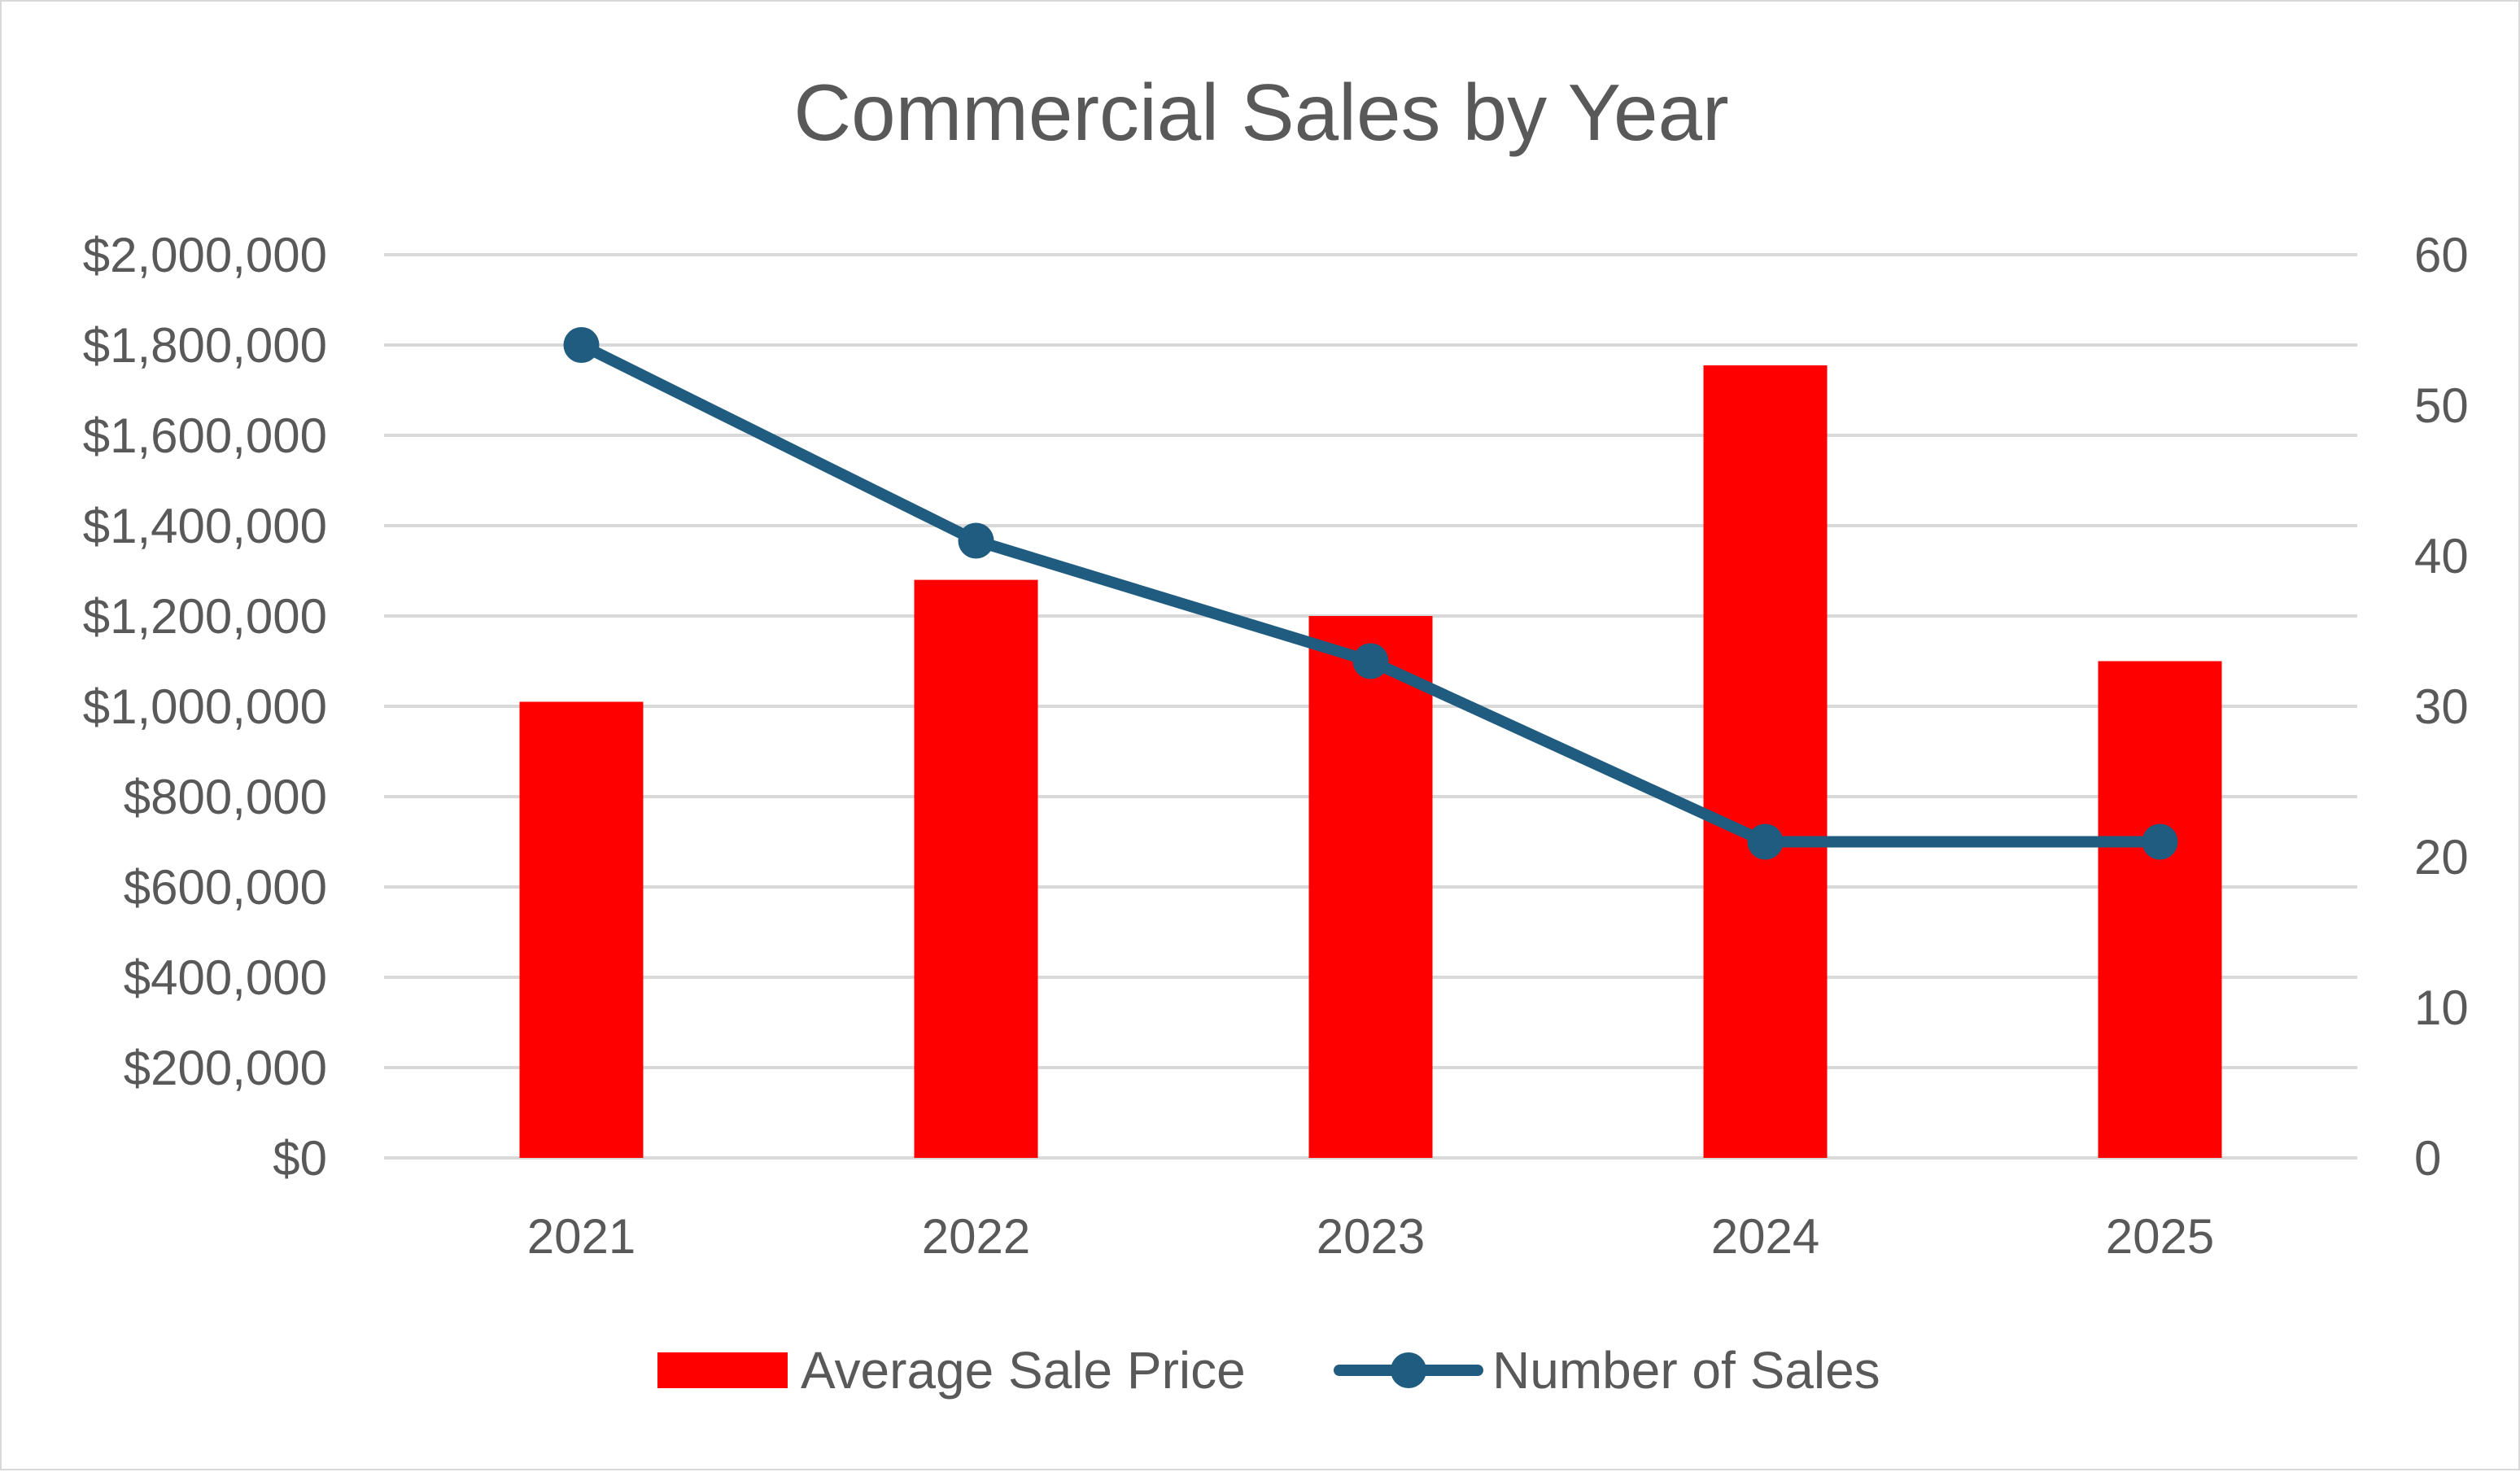  Describe the element at coordinates (1686, 1370) in the screenshot. I see `legend-label-number-of-sales: Number of Sales` at that location.